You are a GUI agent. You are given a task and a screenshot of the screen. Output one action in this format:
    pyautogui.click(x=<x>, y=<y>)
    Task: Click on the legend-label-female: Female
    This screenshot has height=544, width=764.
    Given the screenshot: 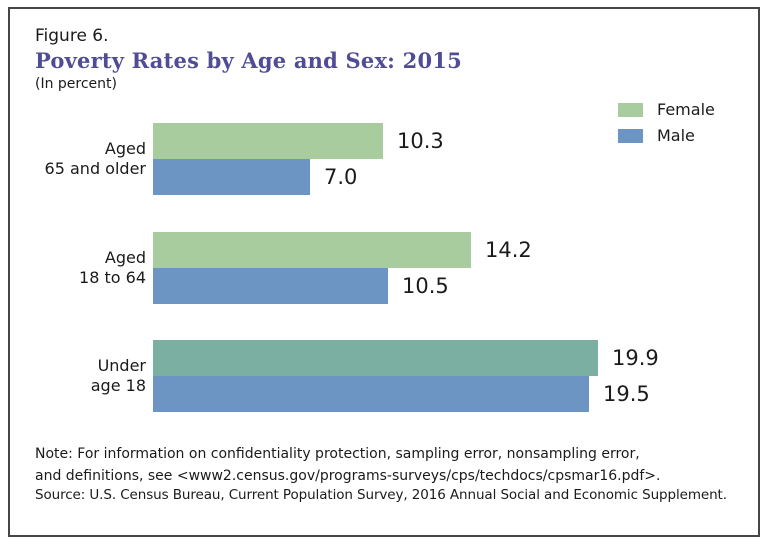 What is the action you would take?
    pyautogui.click(x=686, y=109)
    